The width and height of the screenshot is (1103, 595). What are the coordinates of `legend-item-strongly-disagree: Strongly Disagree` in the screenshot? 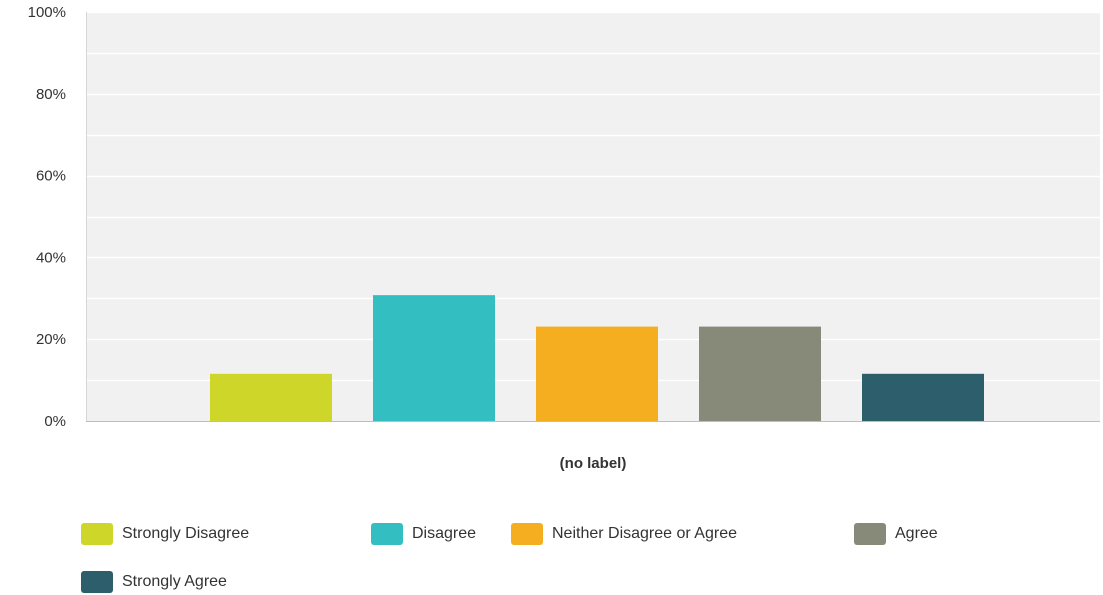 It's located at (165, 534).